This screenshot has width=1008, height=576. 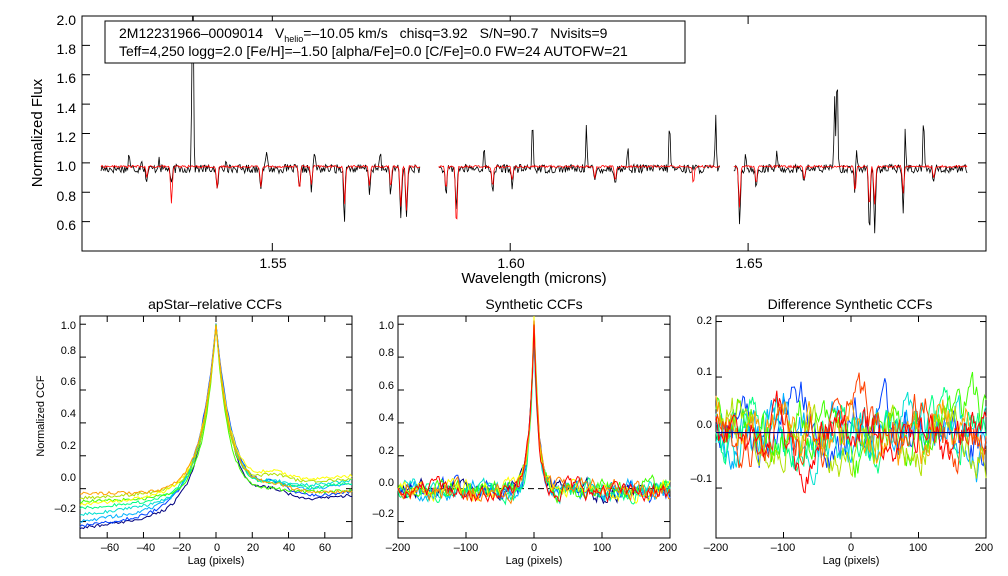 What do you see at coordinates (704, 425) in the screenshot?
I see `difference-ccf-y-tick-label: 0.0` at bounding box center [704, 425].